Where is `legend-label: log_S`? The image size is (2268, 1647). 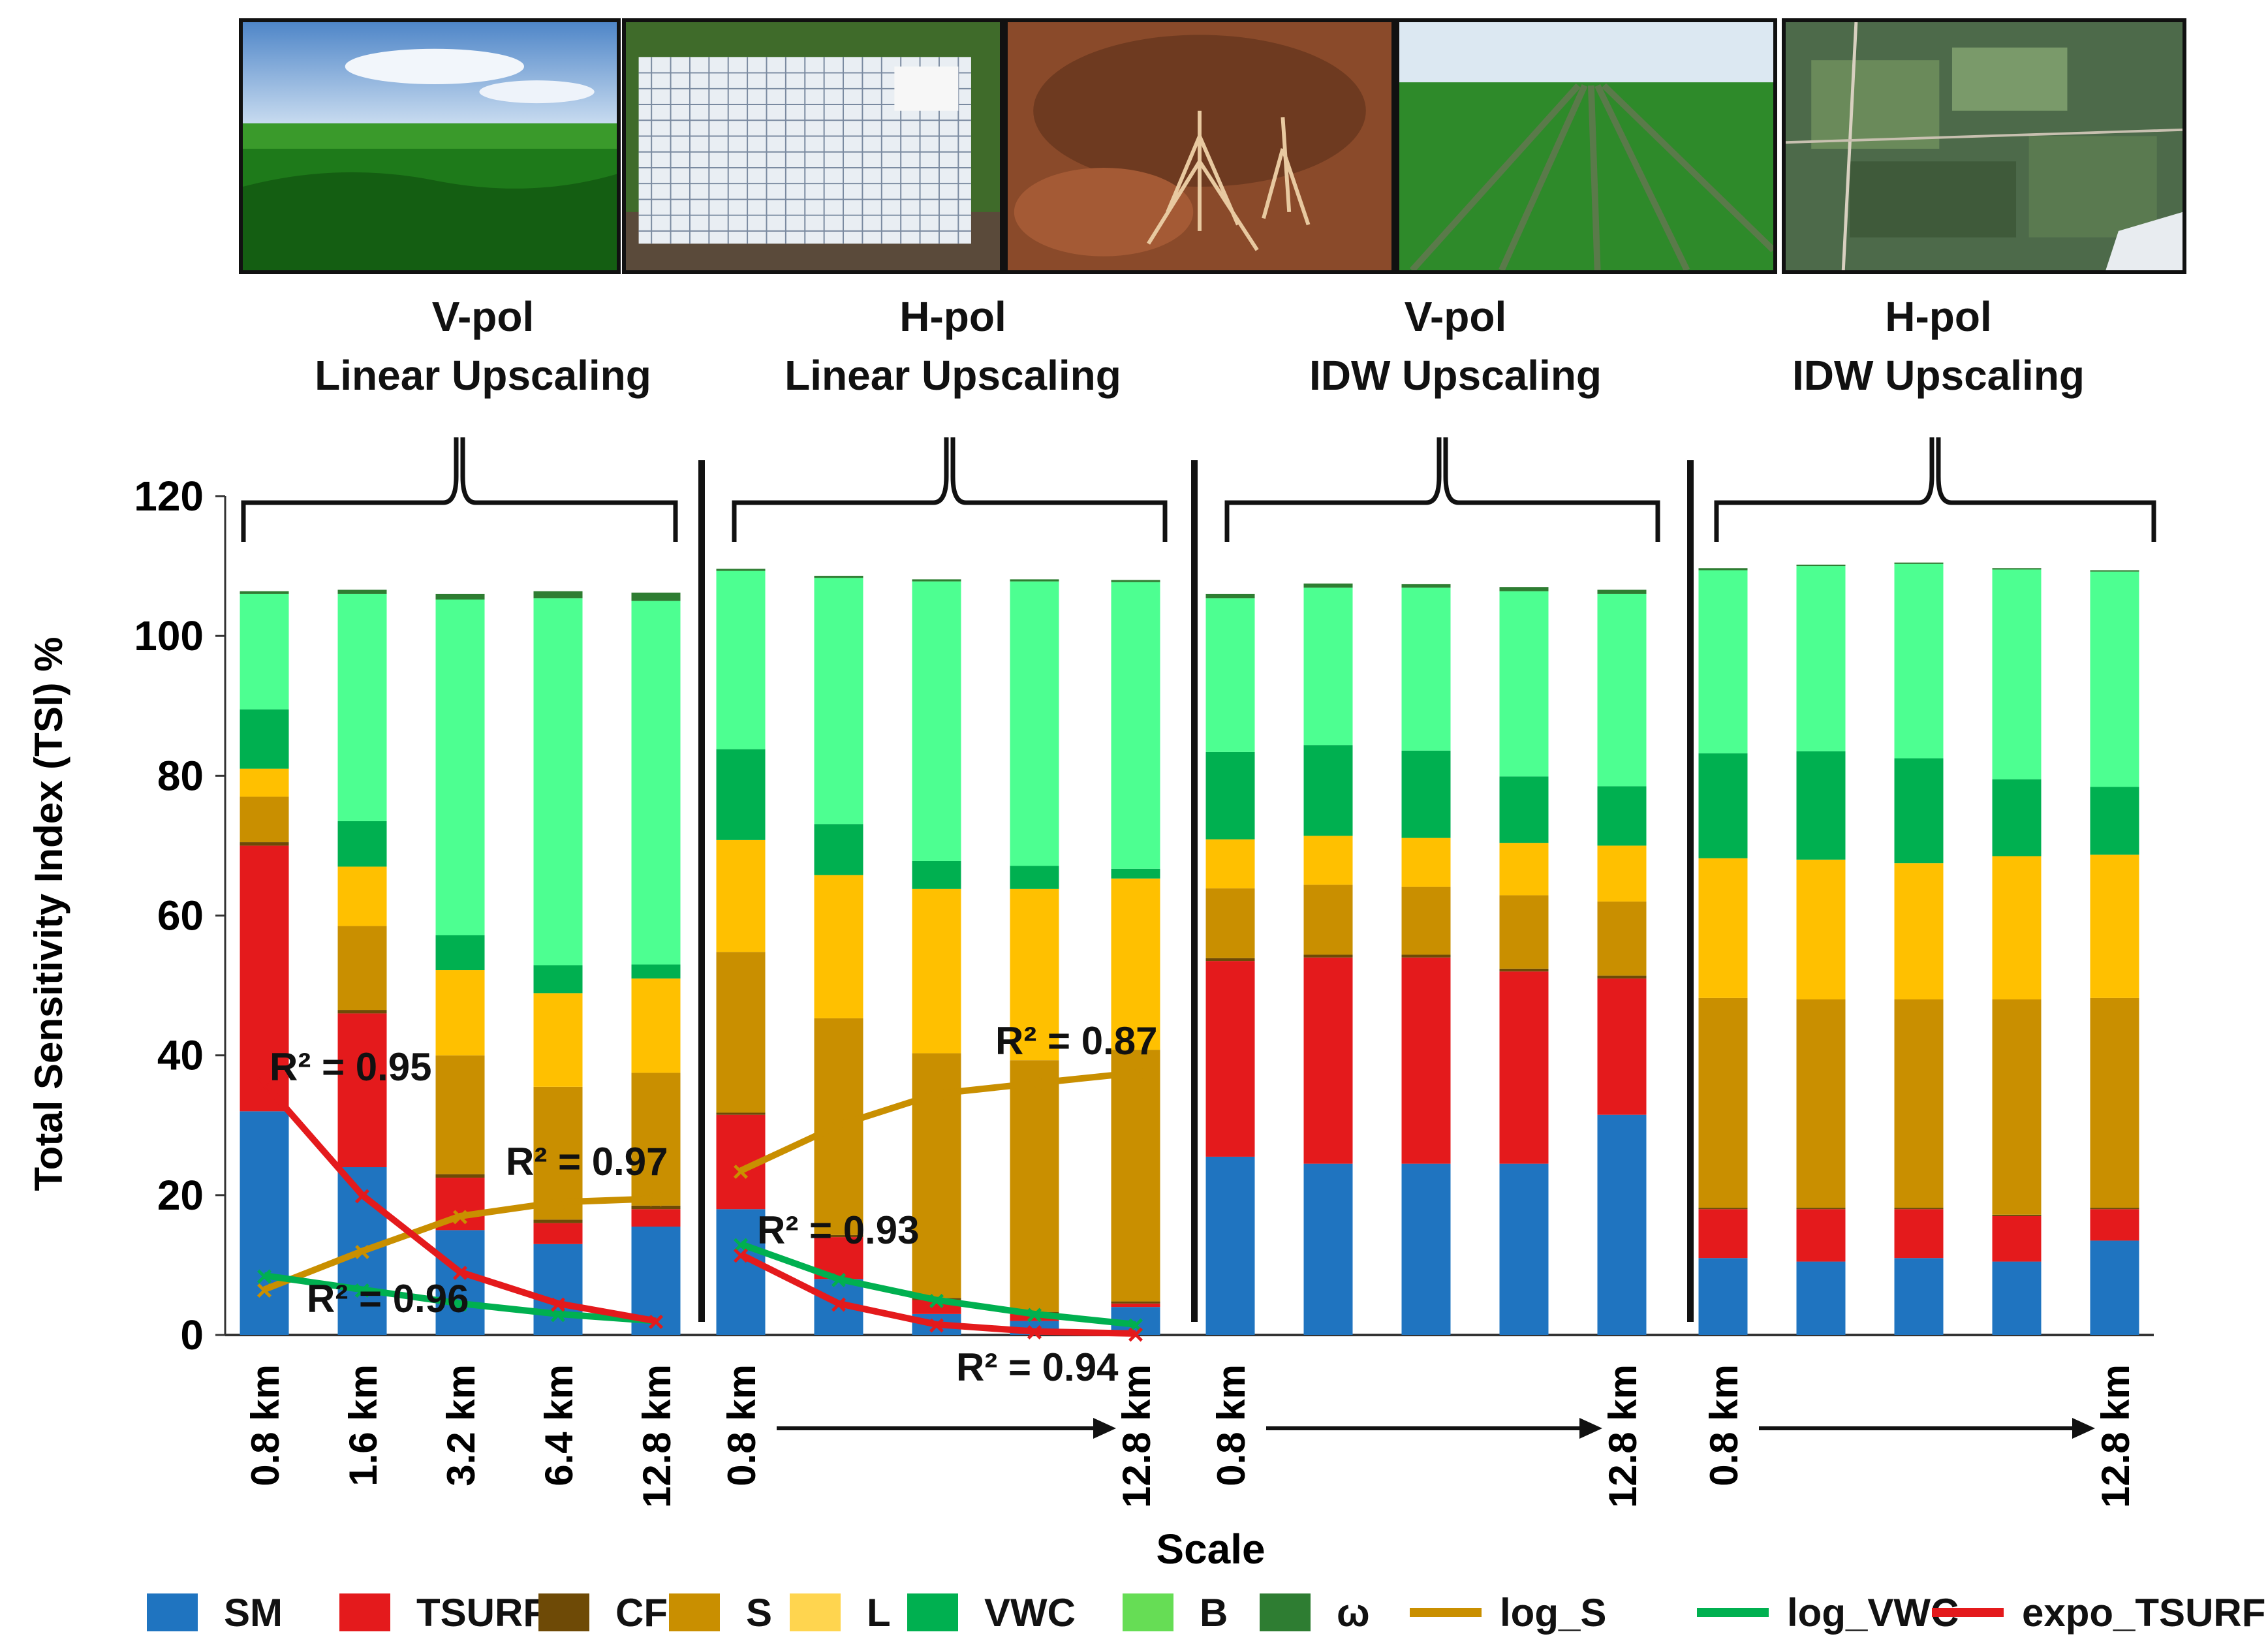
legend-label: log_S is located at coordinates (1553, 1612).